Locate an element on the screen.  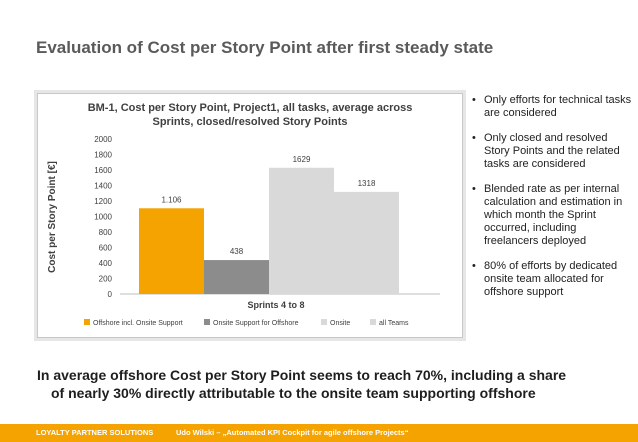
legend-label: Onsite Support for Offshore is located at coordinates (256, 323).